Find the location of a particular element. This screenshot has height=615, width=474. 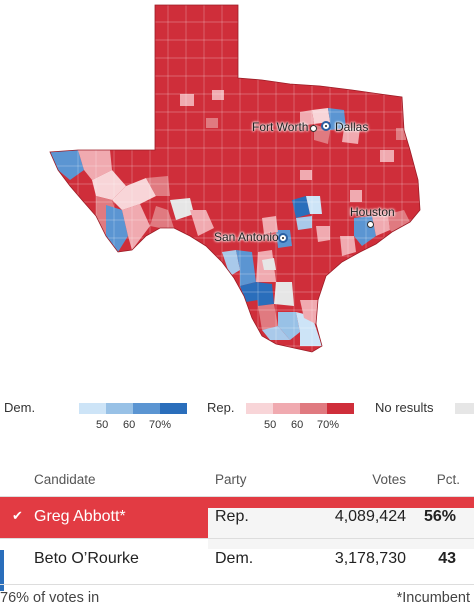

legend-rep-tick: 50 is located at coordinates (270, 425).